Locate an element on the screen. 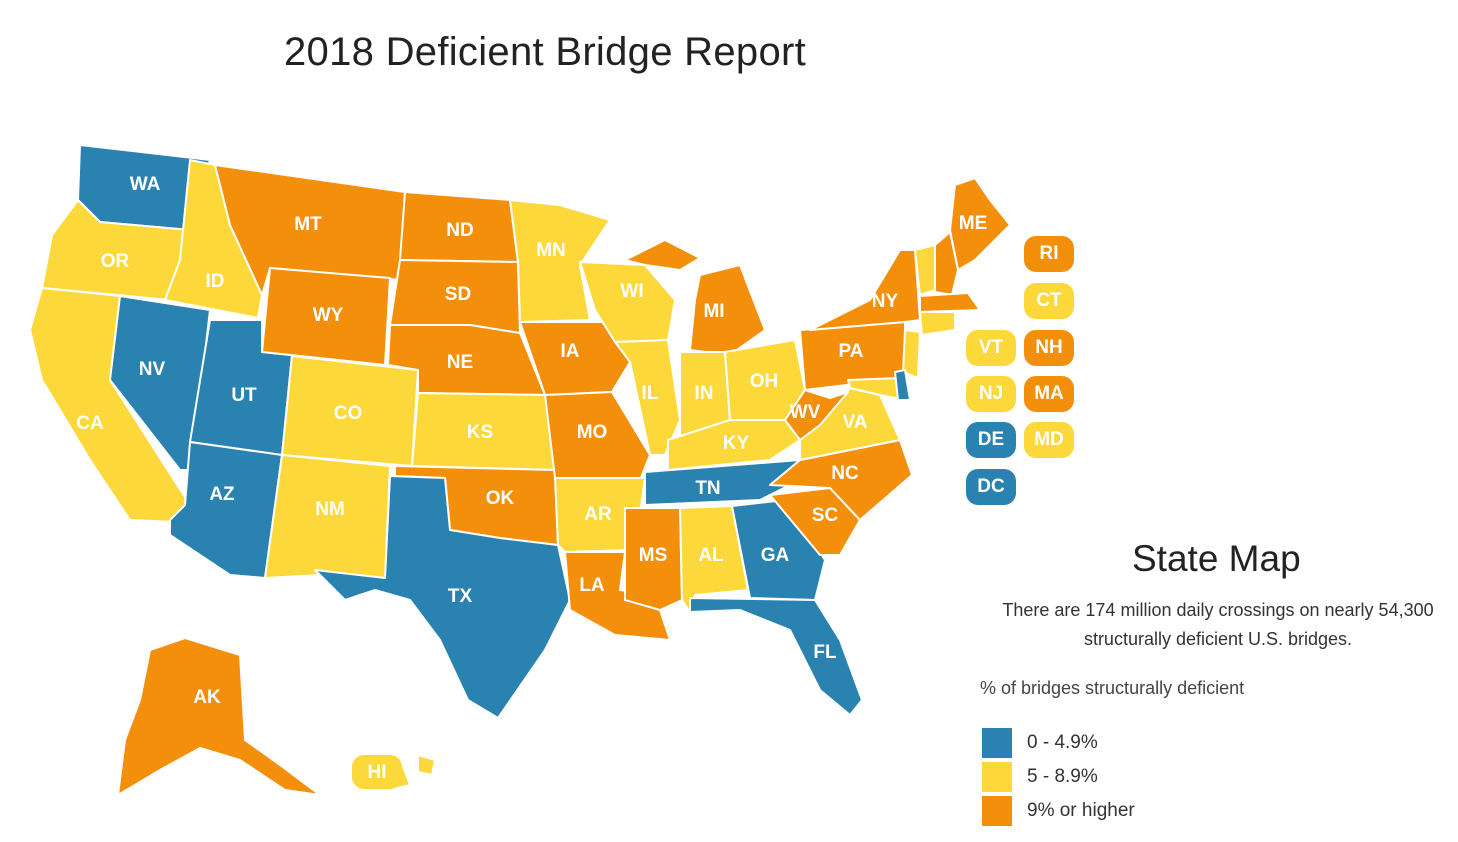 The height and width of the screenshot is (842, 1458). state-ms is located at coordinates (653, 559).